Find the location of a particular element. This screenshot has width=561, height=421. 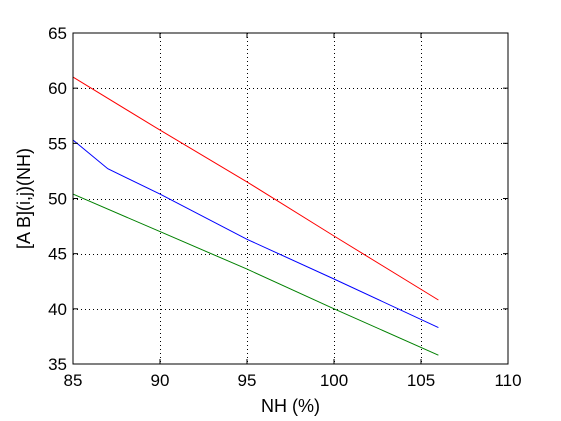

x-tick-label: 85 is located at coordinates (73, 380).